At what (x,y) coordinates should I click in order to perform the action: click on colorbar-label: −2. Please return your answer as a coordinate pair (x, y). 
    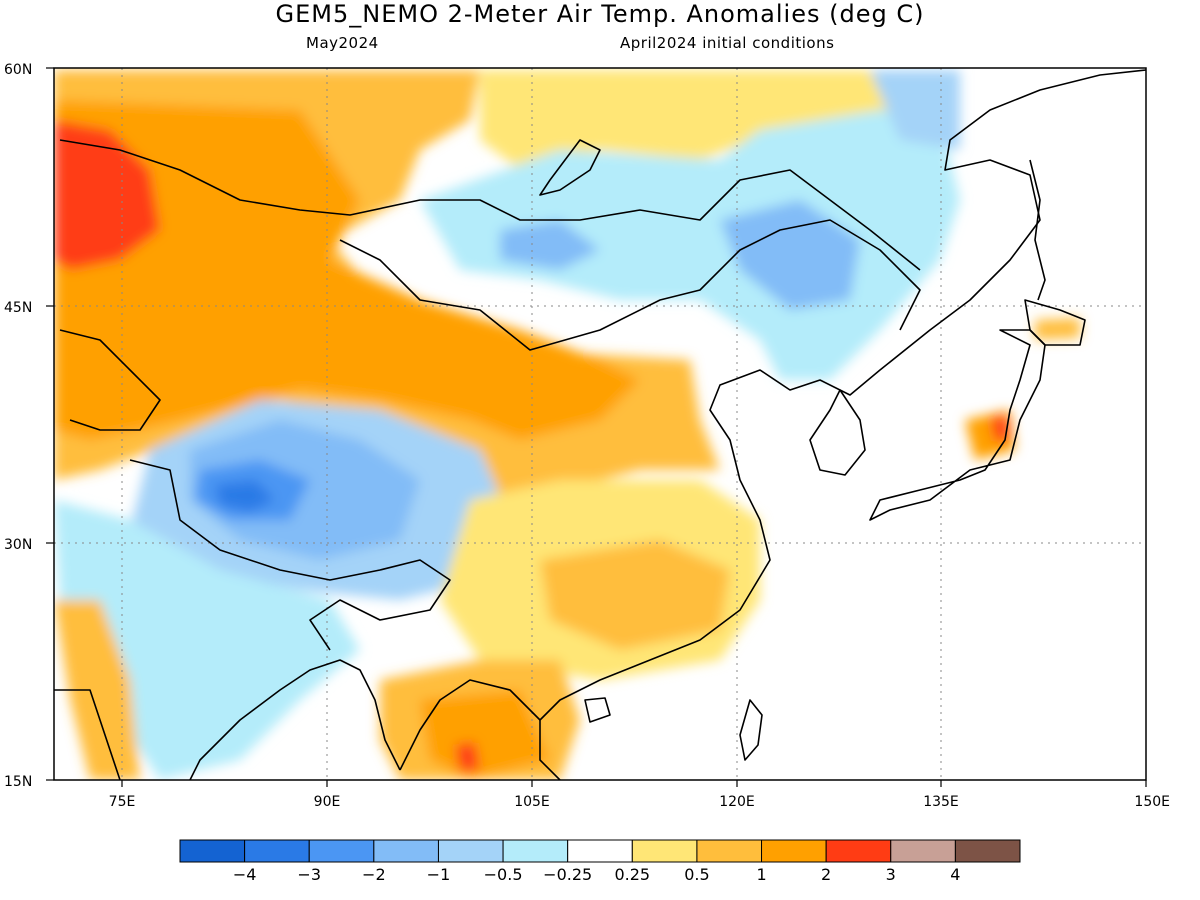
    Looking at the image, I should click on (374, 874).